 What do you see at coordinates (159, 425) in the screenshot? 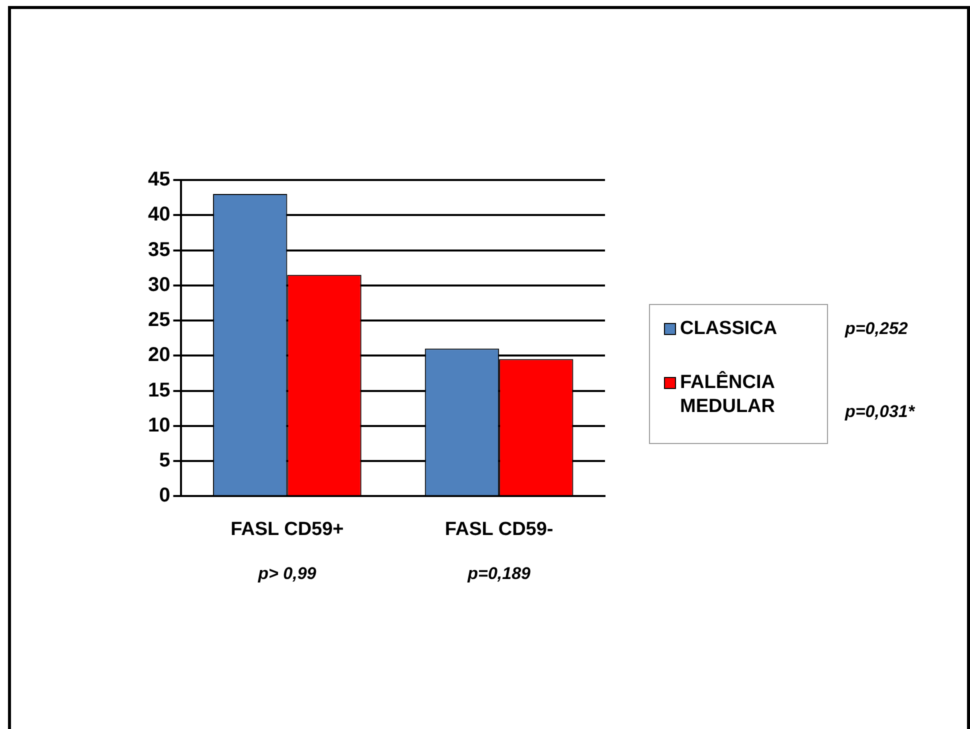
I see `y-tick-label: 10` at bounding box center [159, 425].